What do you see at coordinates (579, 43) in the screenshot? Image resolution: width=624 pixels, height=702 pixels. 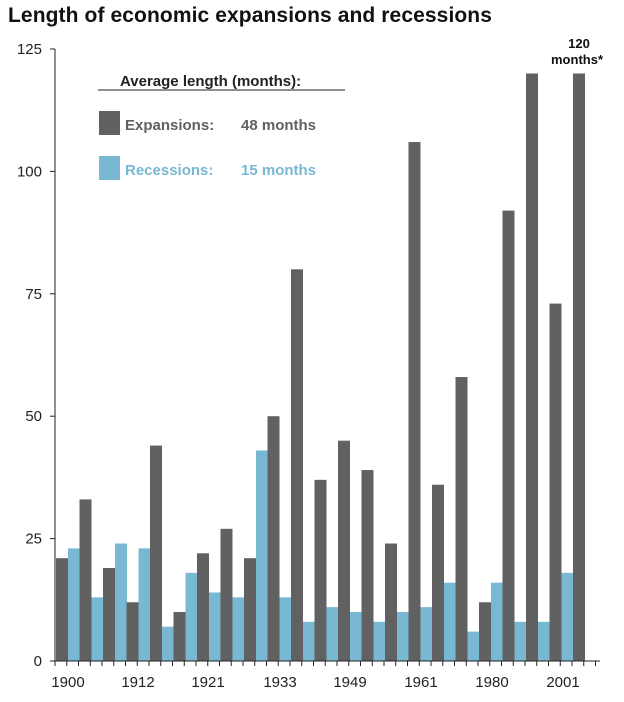 I see `annotation-line-1: 120` at bounding box center [579, 43].